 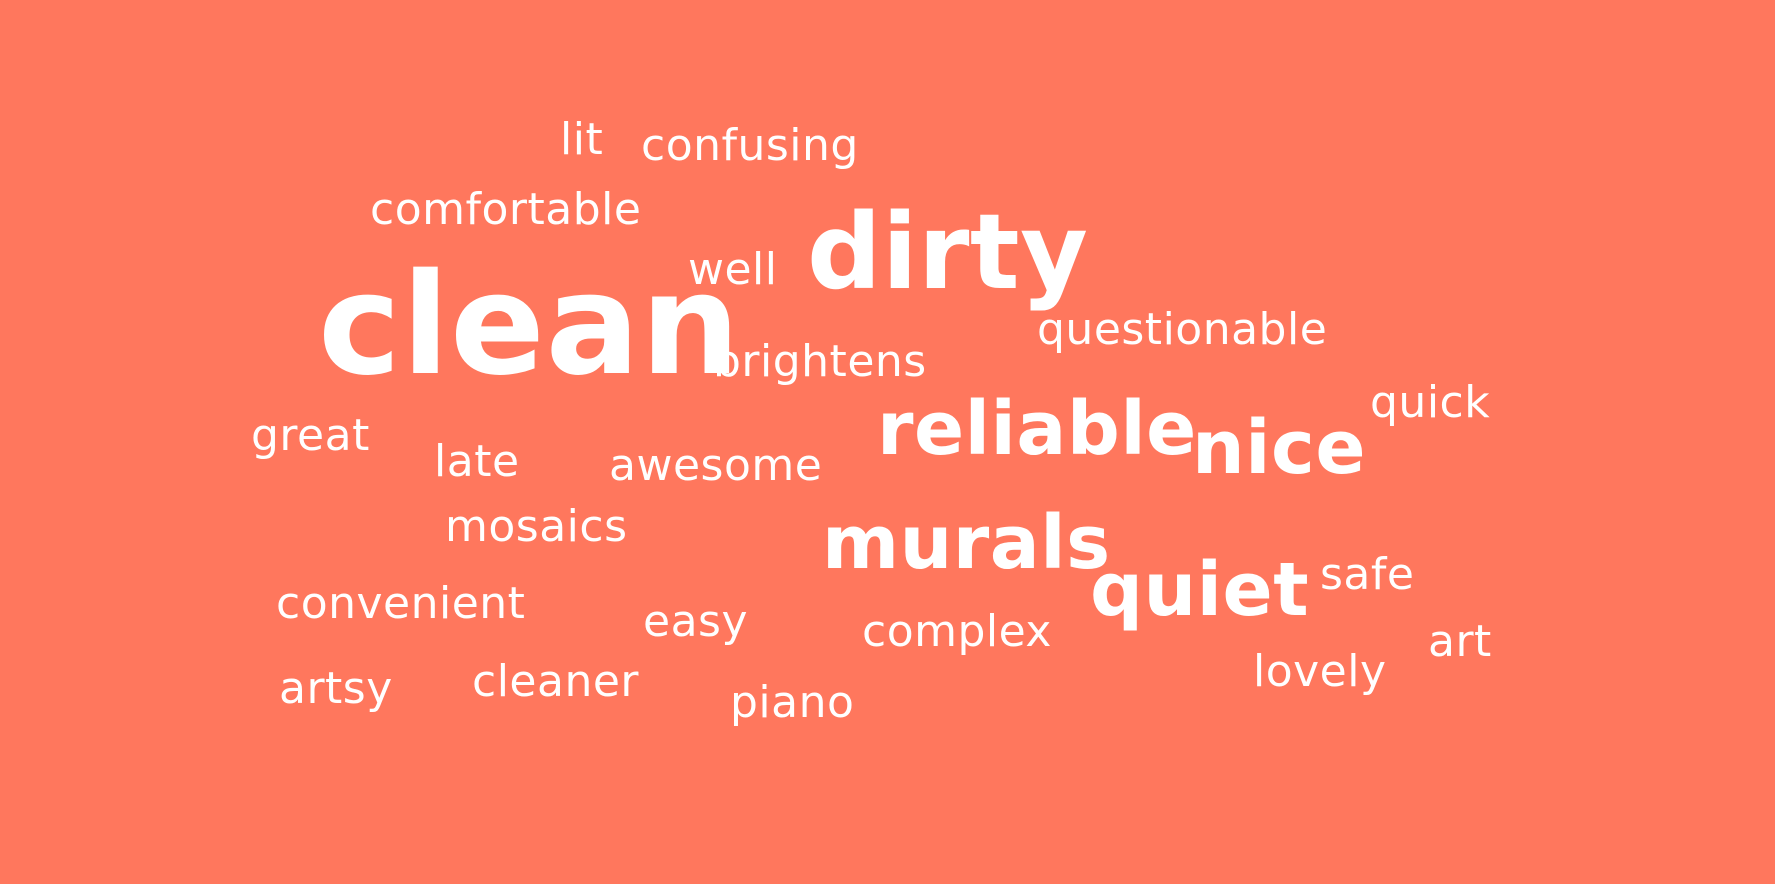 What do you see at coordinates (1279, 448) in the screenshot?
I see `word-nice: nice` at bounding box center [1279, 448].